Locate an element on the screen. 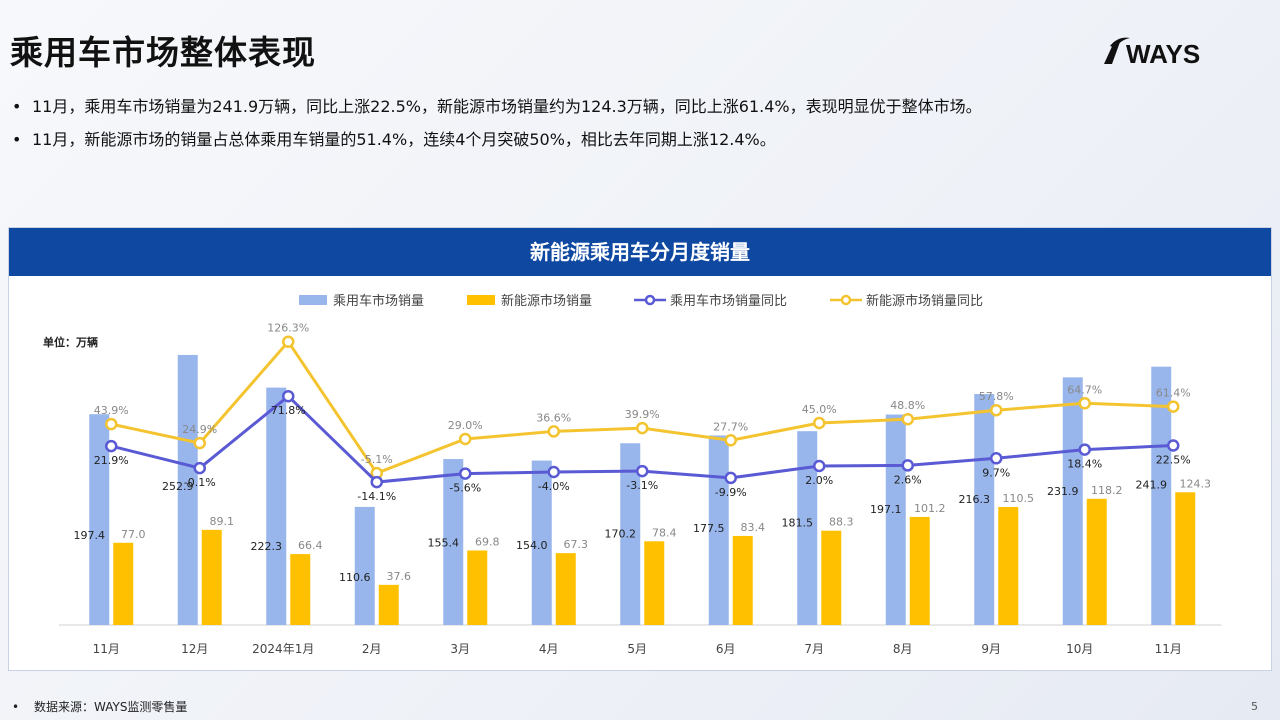  bar-nev-label: 66.4 is located at coordinates (310, 545).